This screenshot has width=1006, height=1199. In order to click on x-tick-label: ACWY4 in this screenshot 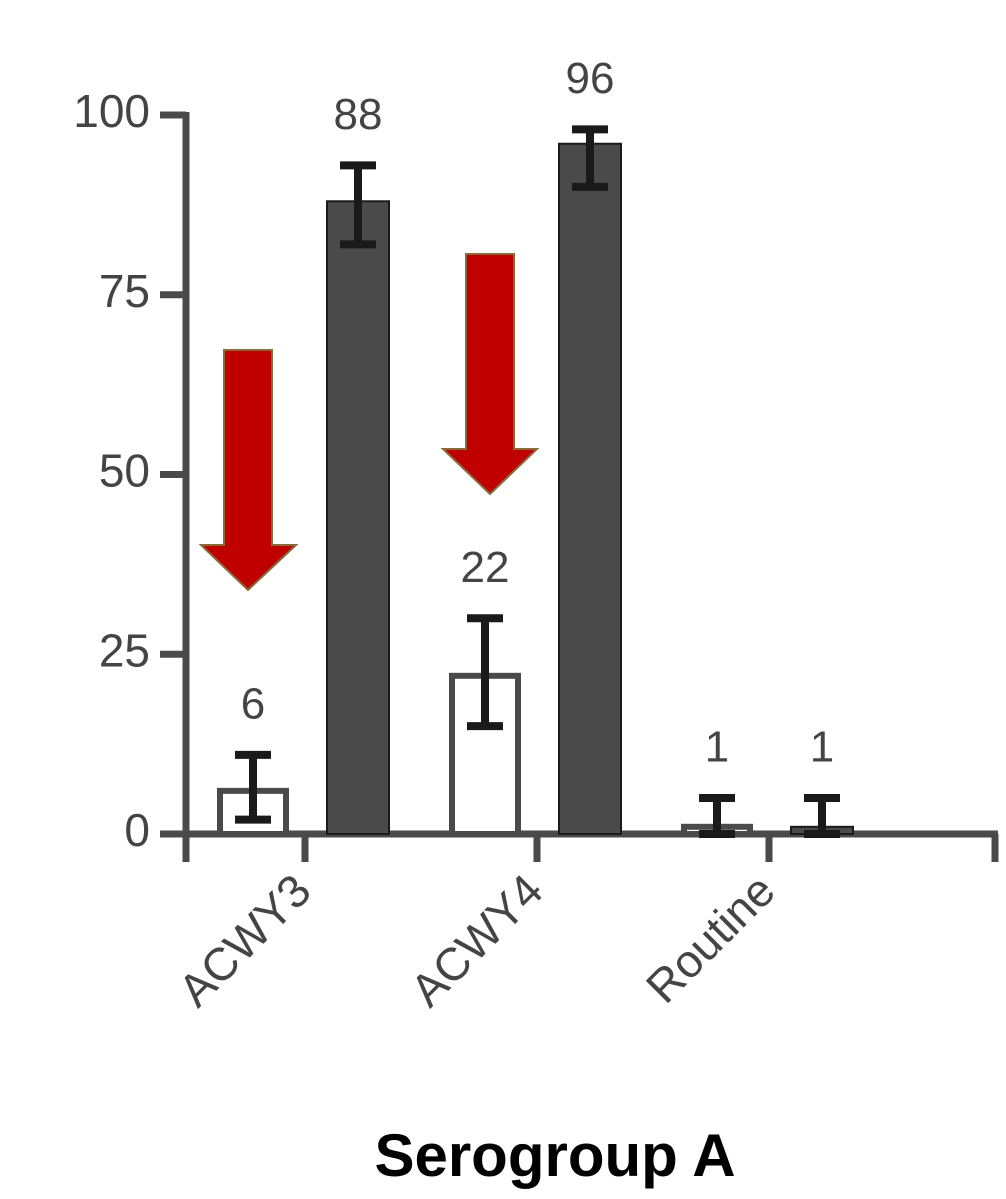, I will do `click(476, 940)`.